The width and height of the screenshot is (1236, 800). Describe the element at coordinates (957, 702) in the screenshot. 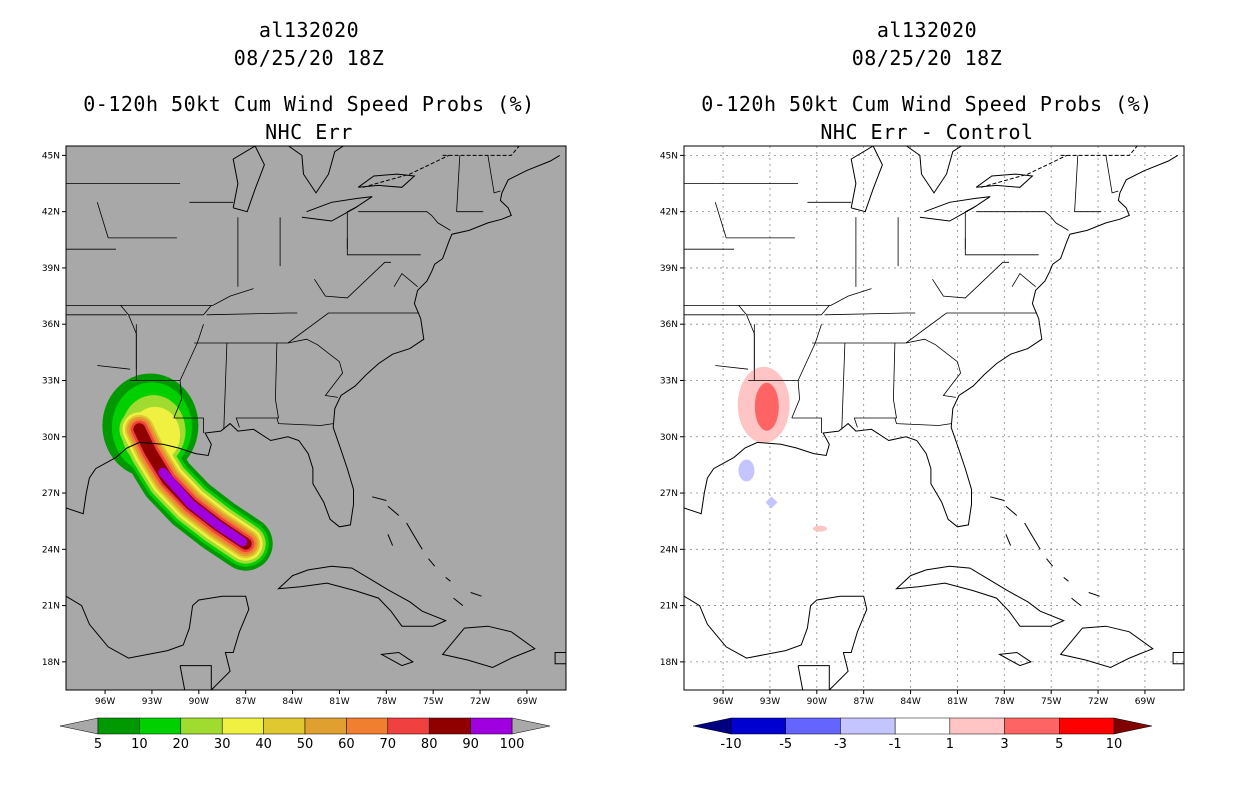

I see `lon-label: 81W` at that location.